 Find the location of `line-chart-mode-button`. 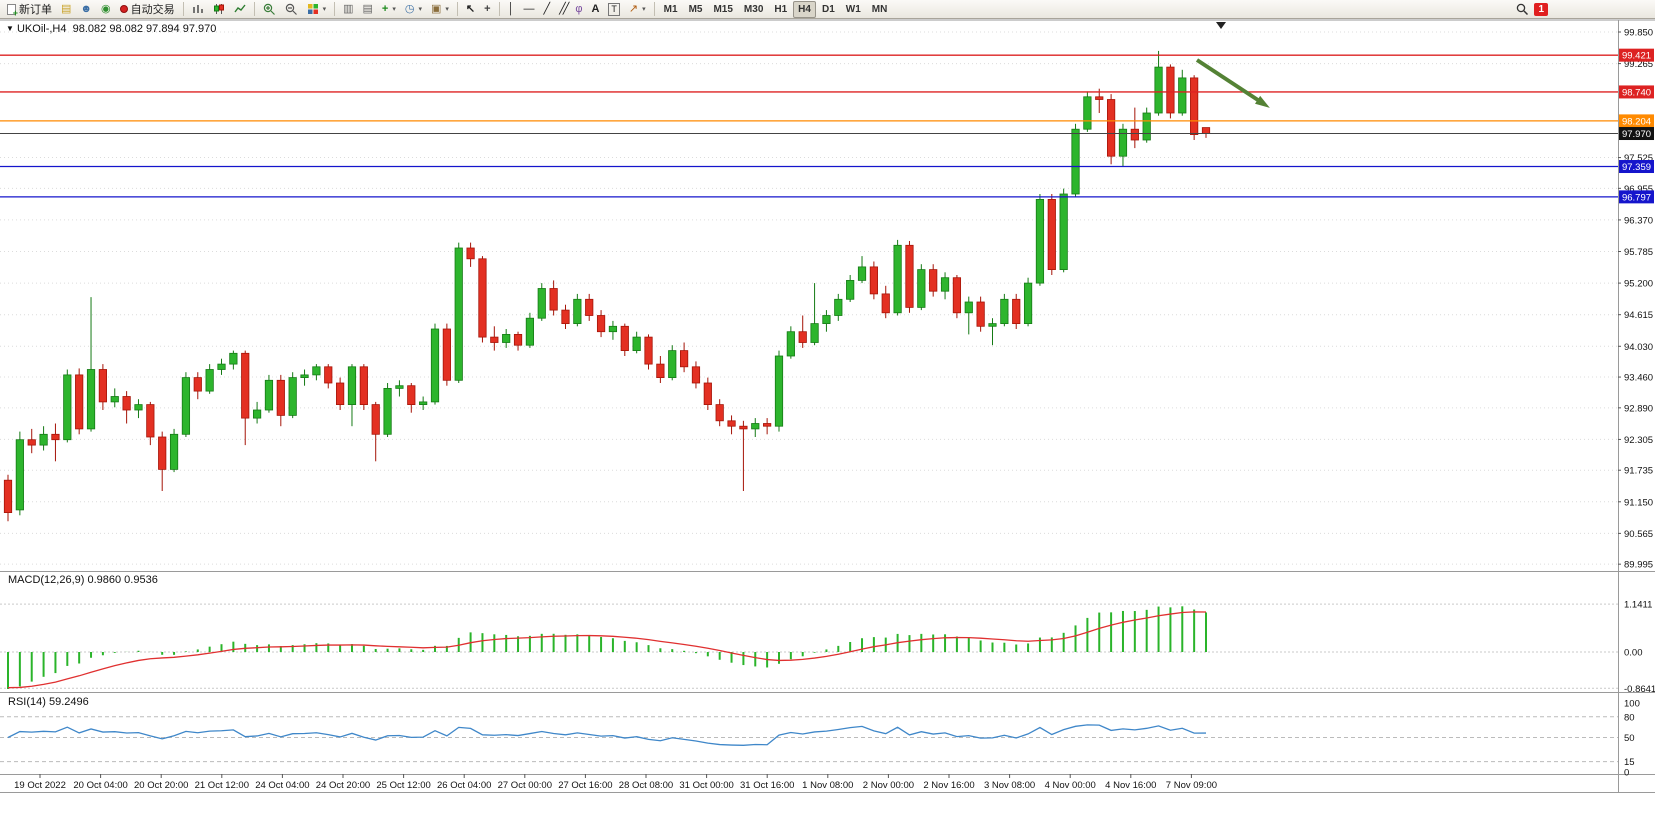

line-chart-mode-button is located at coordinates (240, 9).